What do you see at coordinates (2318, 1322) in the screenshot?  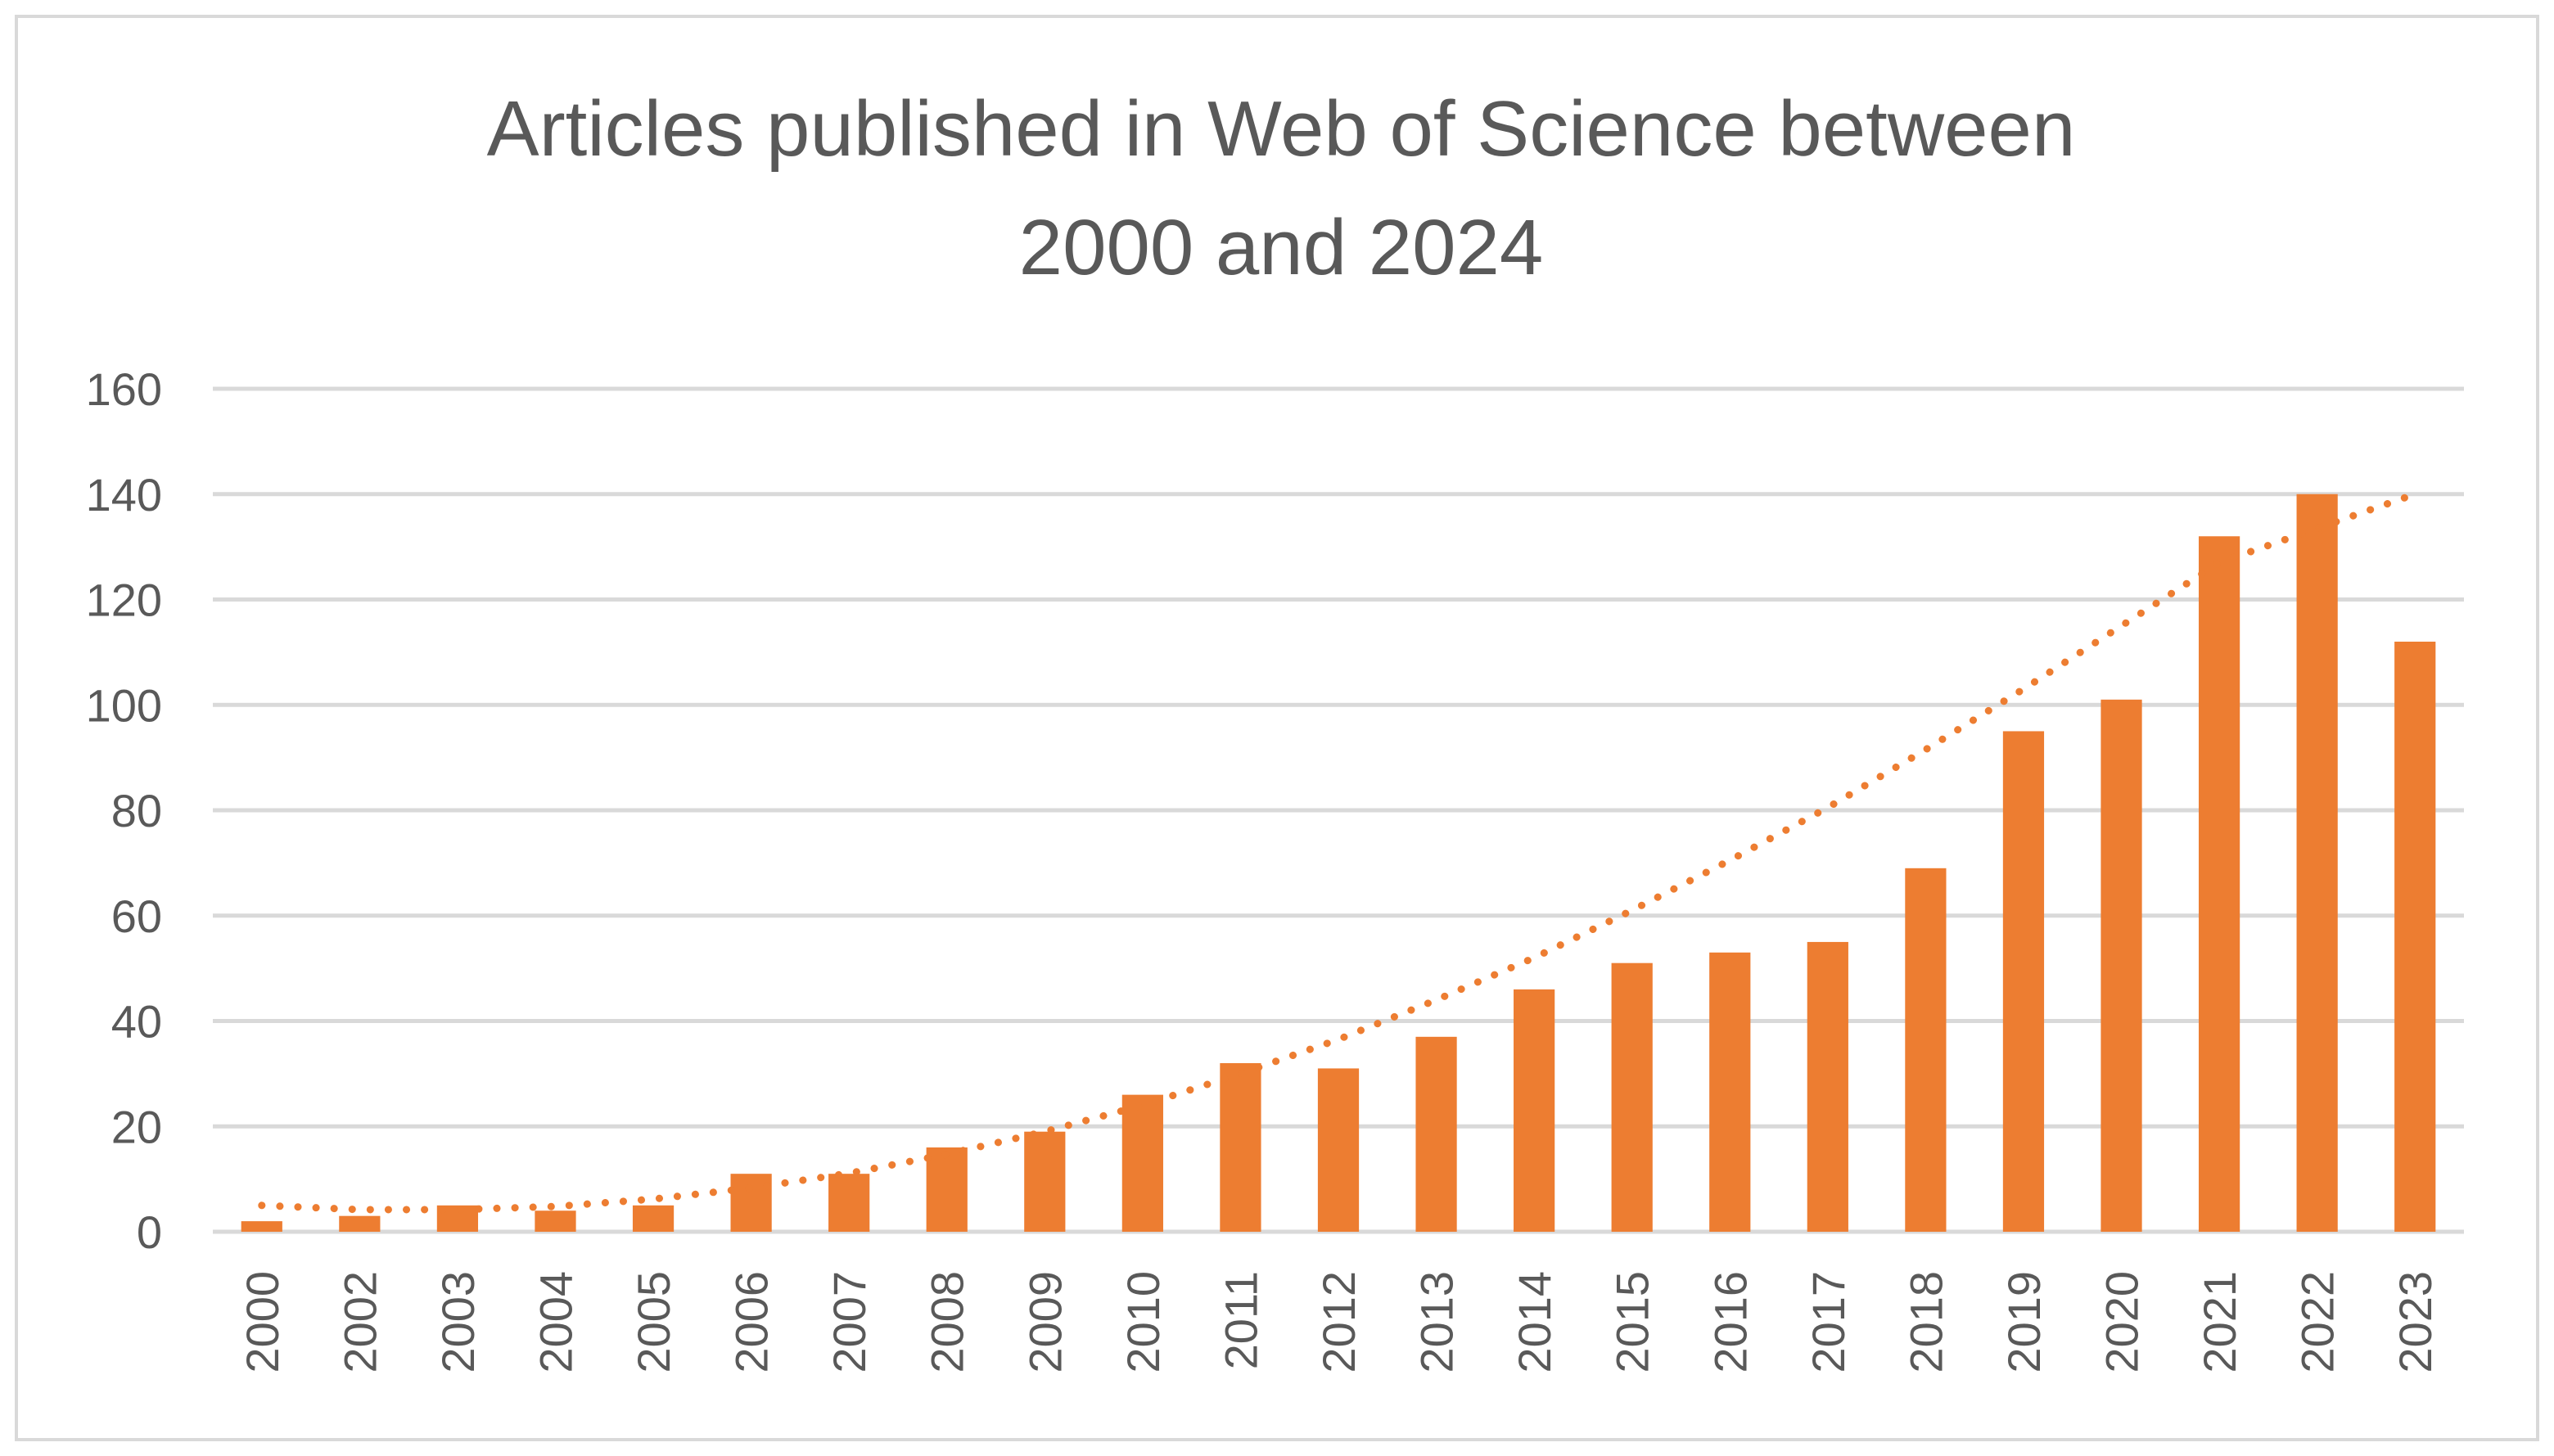 I see `x-tick-label: 2022` at bounding box center [2318, 1322].